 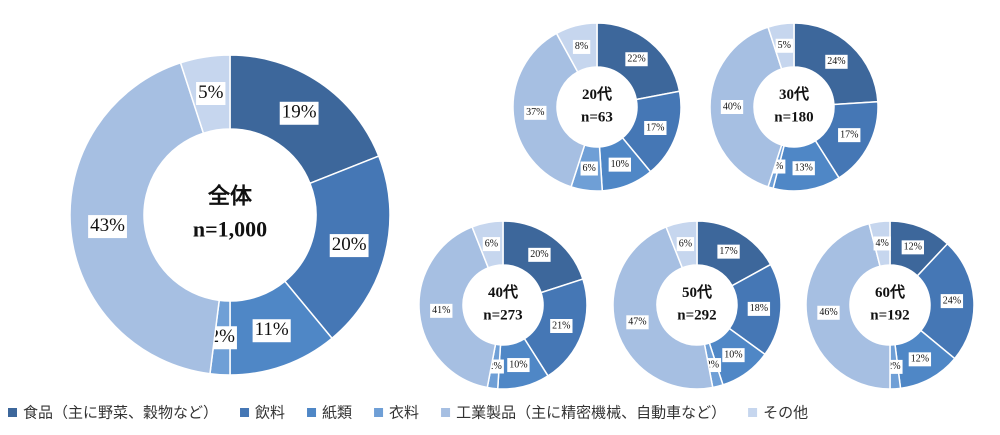 I want to click on data-label: 40%, so click(x=732, y=106).